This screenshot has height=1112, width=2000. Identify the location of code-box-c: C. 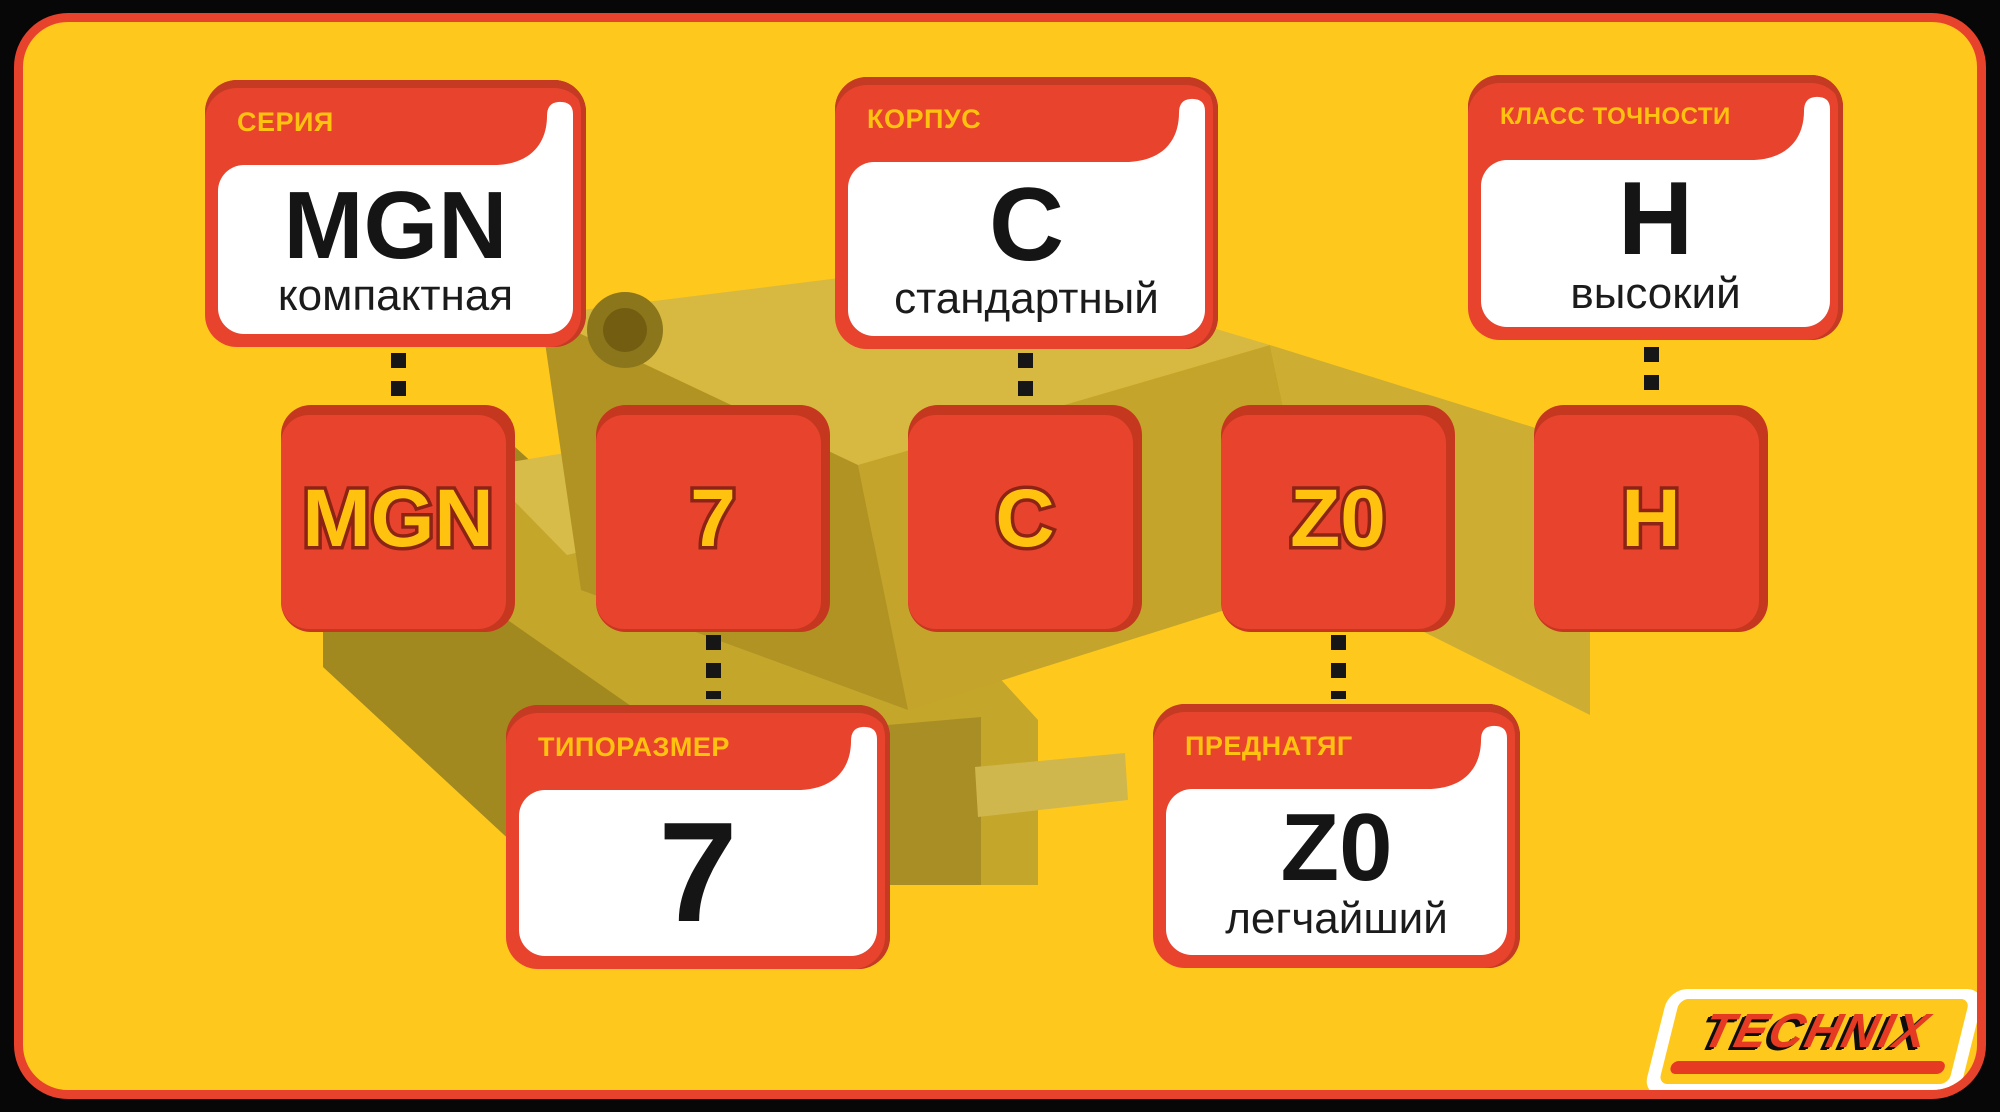
(1025, 518).